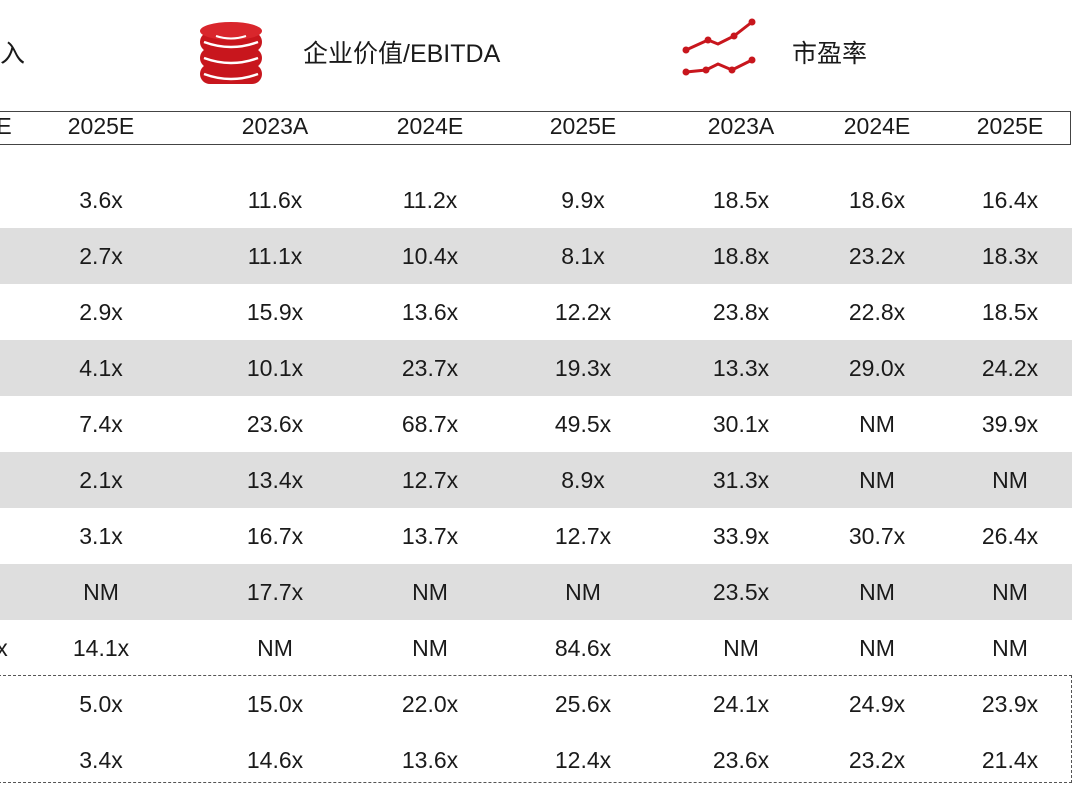  I want to click on table-cell: 10.4x, so click(430, 256).